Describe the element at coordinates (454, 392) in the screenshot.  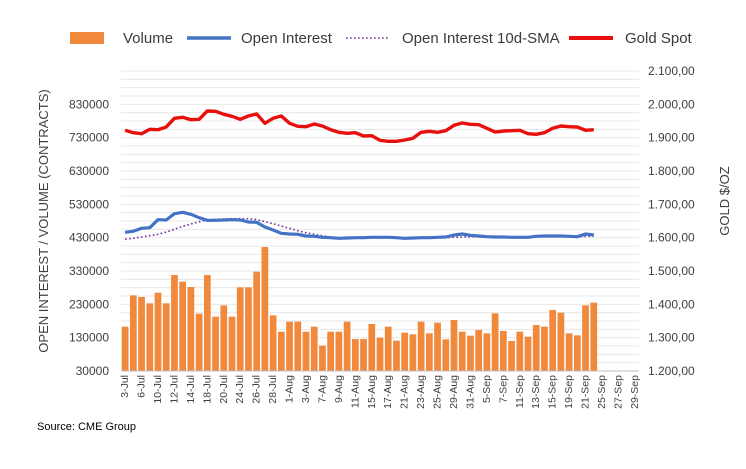
I see `x-tick-label: 29-Aug` at that location.